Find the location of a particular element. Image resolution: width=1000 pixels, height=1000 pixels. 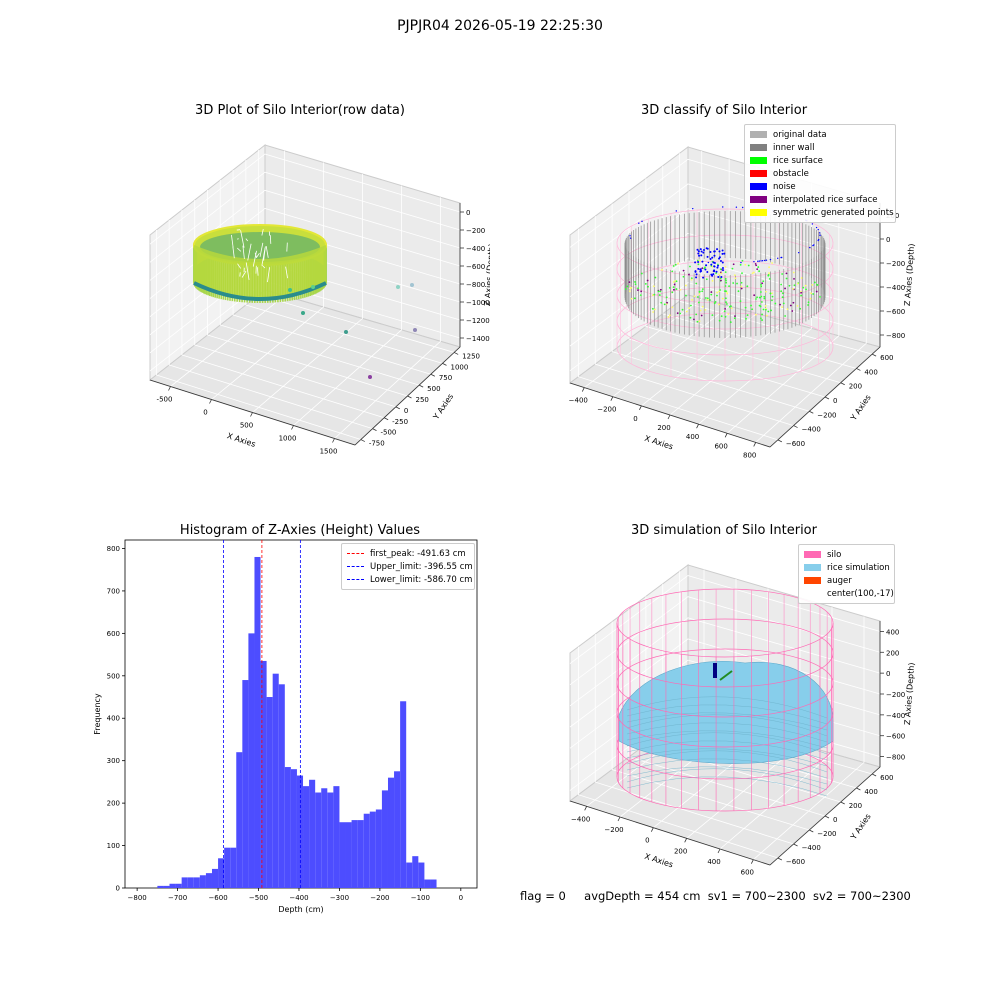

silo-base-band is located at coordinates (260, 291).